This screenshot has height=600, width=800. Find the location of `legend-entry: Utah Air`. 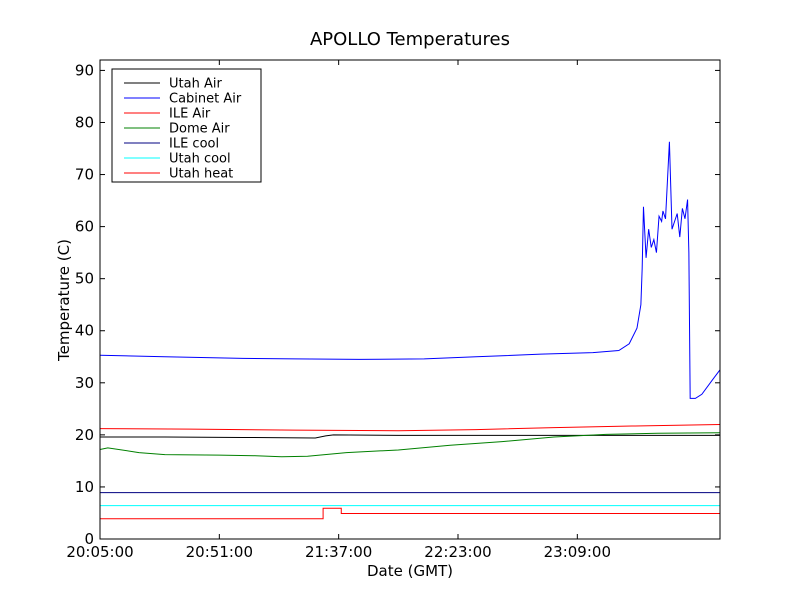

legend-entry: Utah Air is located at coordinates (195, 84).